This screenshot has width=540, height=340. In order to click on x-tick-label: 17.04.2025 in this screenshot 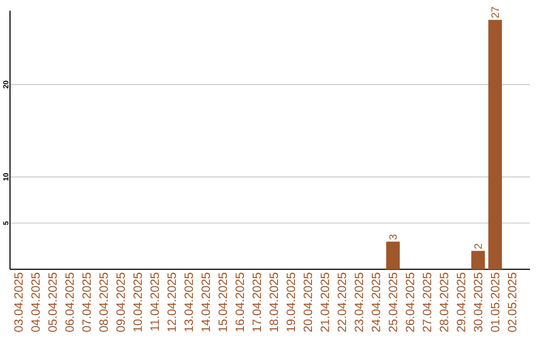, I will do `click(257, 302)`.